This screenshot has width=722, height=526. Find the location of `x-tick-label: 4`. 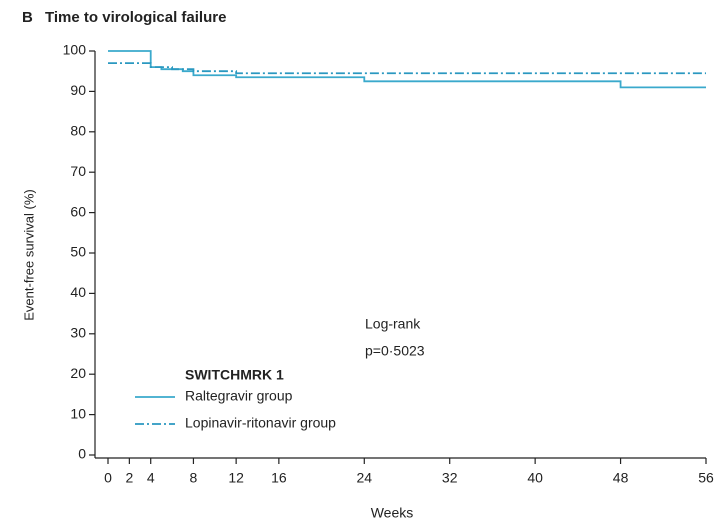

x-tick-label: 4 is located at coordinates (151, 478).